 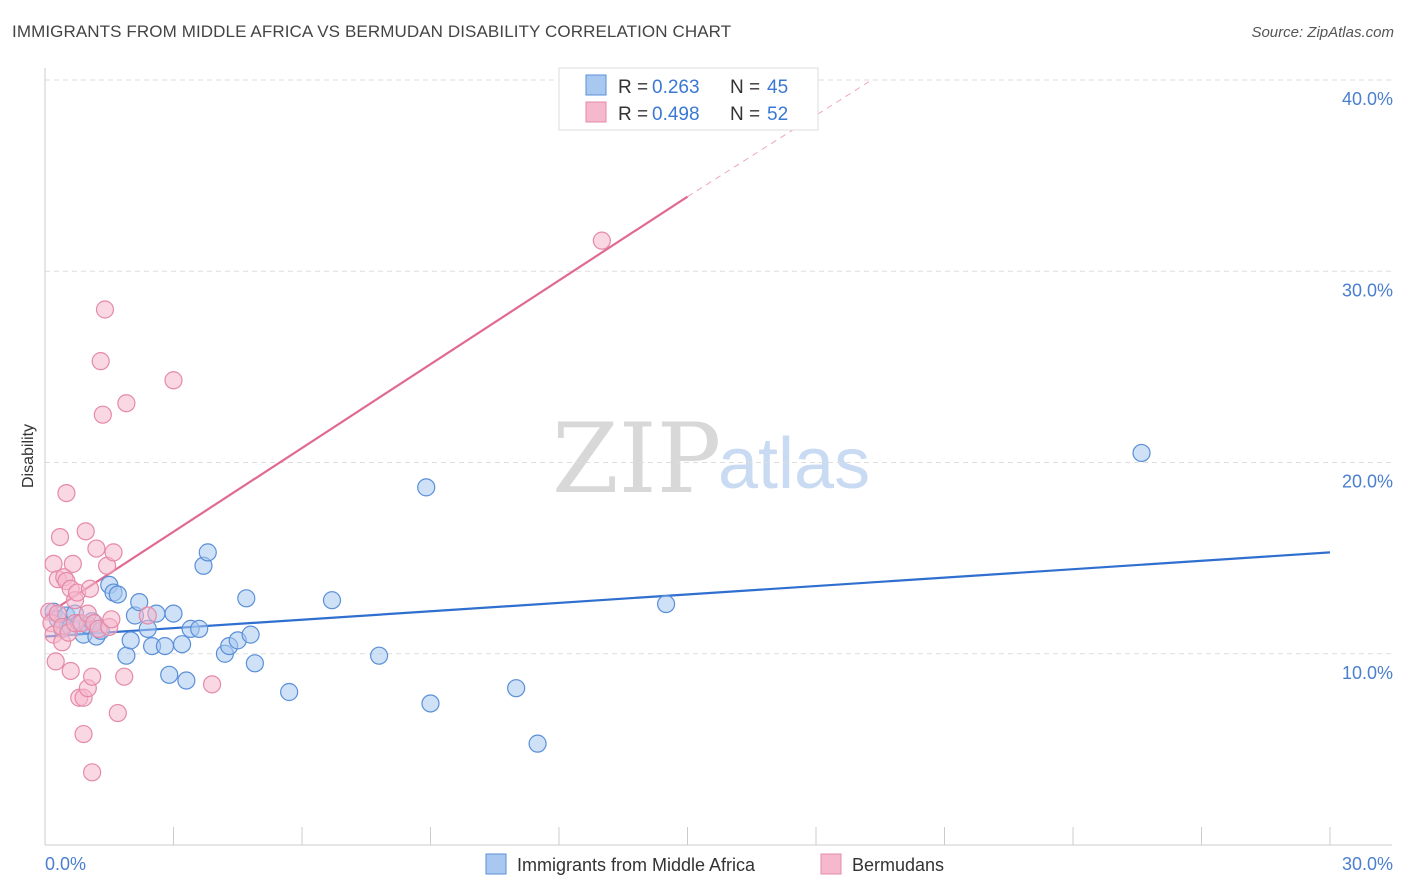 What do you see at coordinates (1367, 864) in the screenshot?
I see `x-tick-label-max: 30.0%` at bounding box center [1367, 864].